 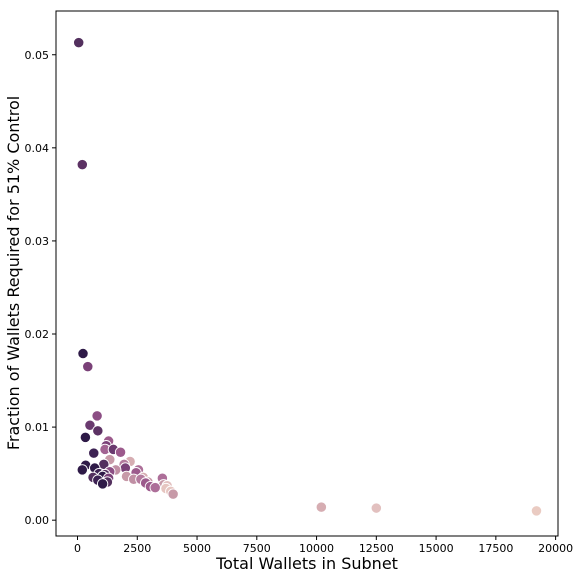 I want to click on x-tick-label: 20000, so click(x=555, y=548).